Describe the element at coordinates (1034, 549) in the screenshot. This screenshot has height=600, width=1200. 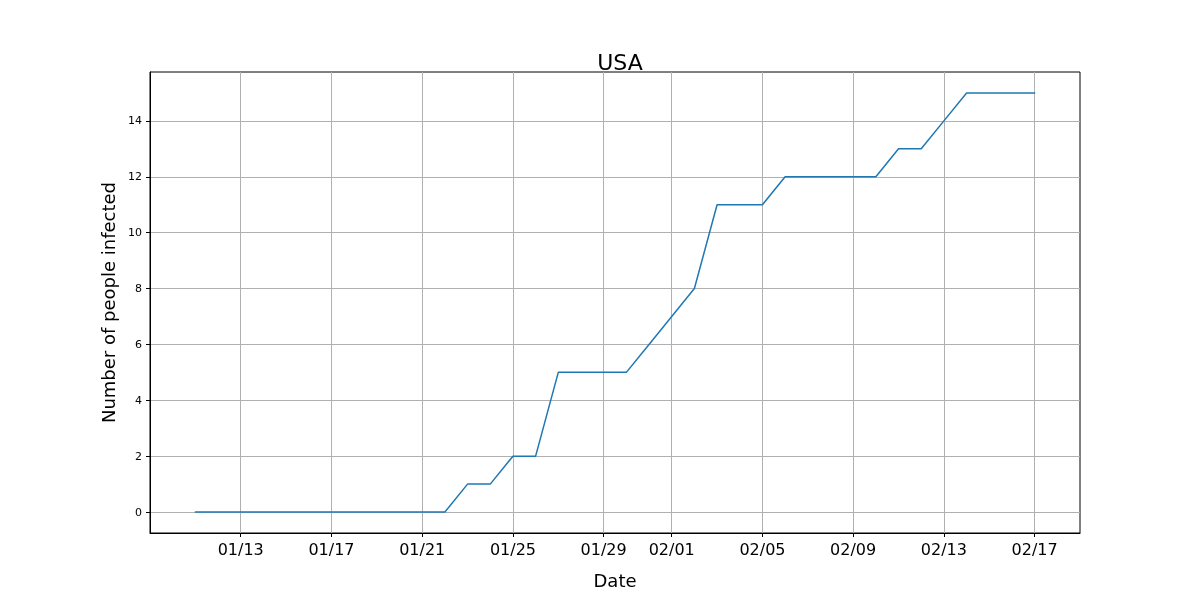
I see `x-tick-label: 02/17` at that location.